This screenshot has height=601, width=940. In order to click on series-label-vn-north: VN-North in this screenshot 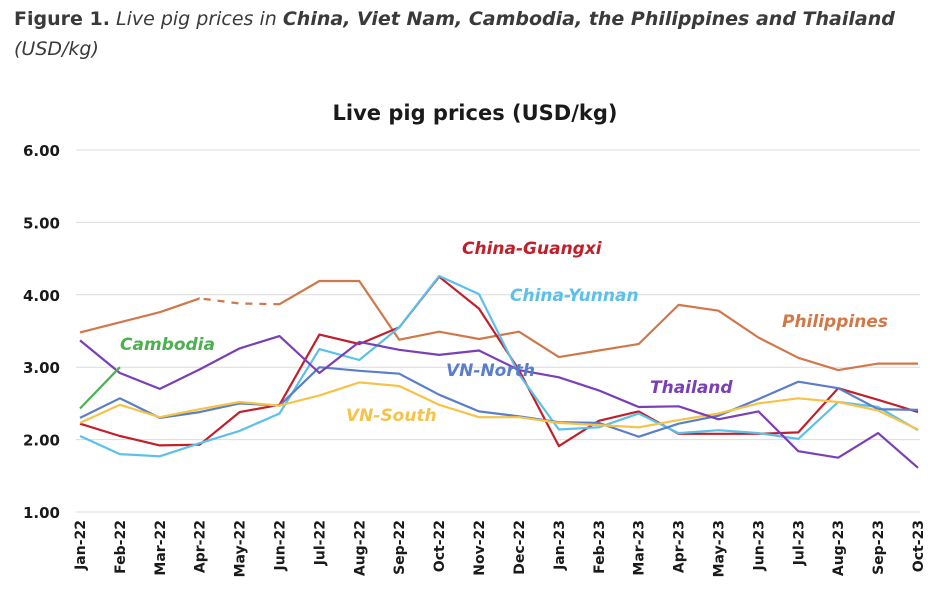, I will do `click(490, 371)`.